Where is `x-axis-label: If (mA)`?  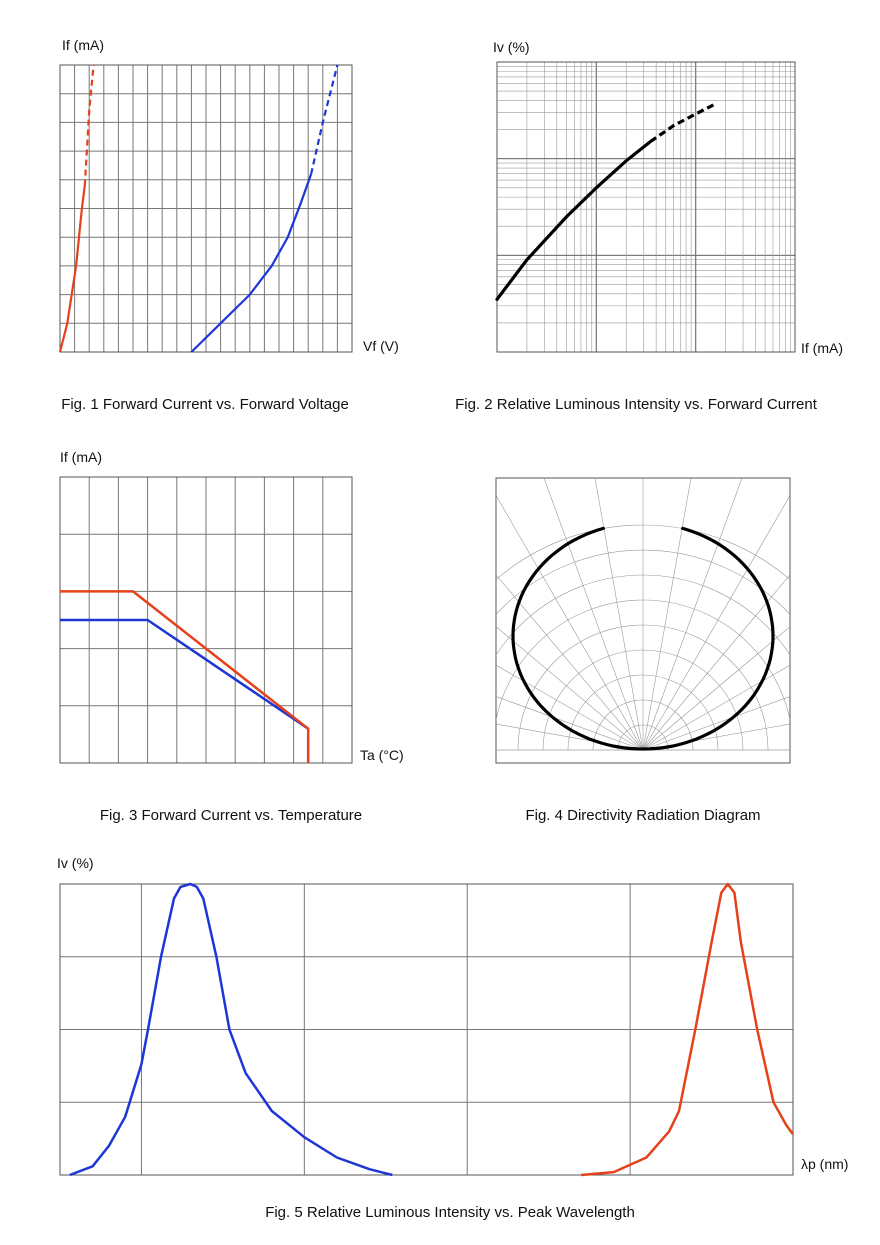 x-axis-label: If (mA) is located at coordinates (822, 348).